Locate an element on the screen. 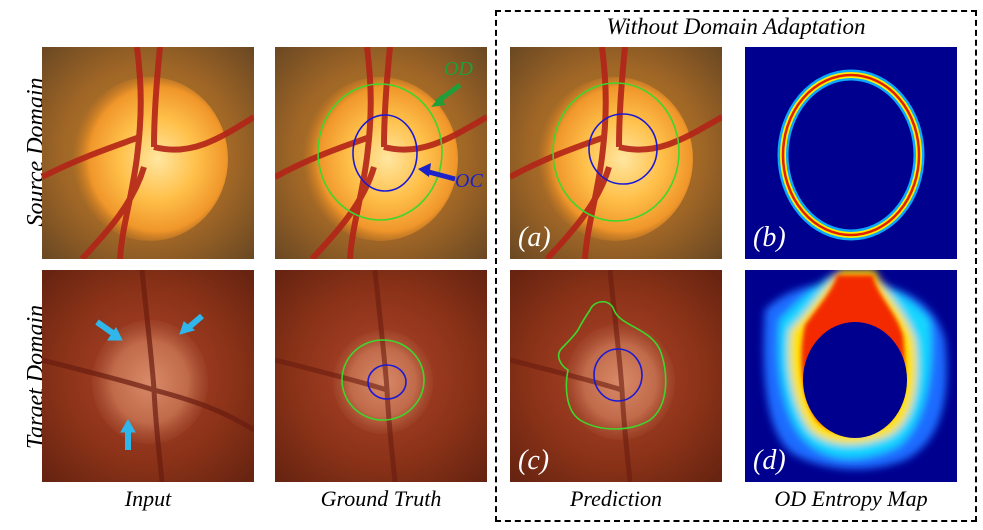  panel-tag-d: (d) is located at coordinates (769, 460).